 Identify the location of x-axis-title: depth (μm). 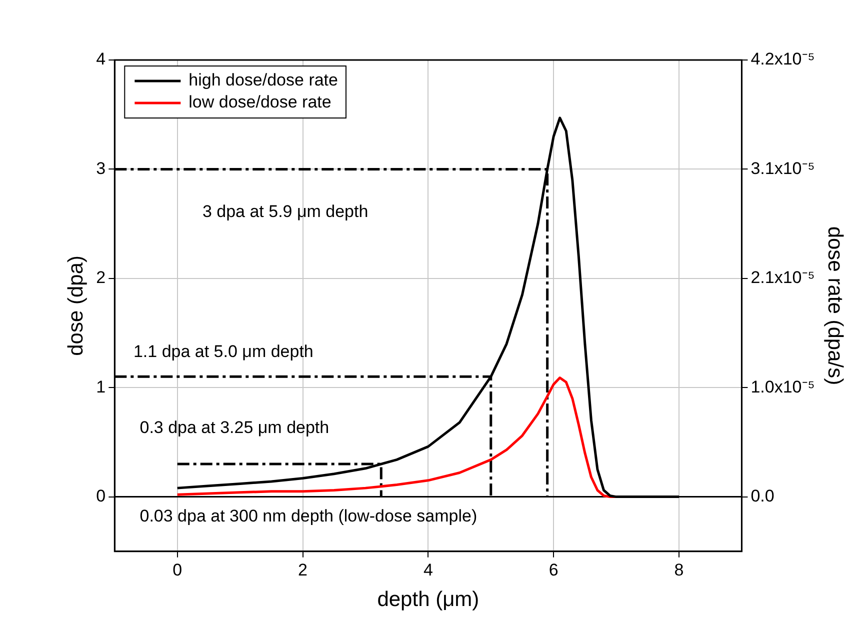
(428, 600).